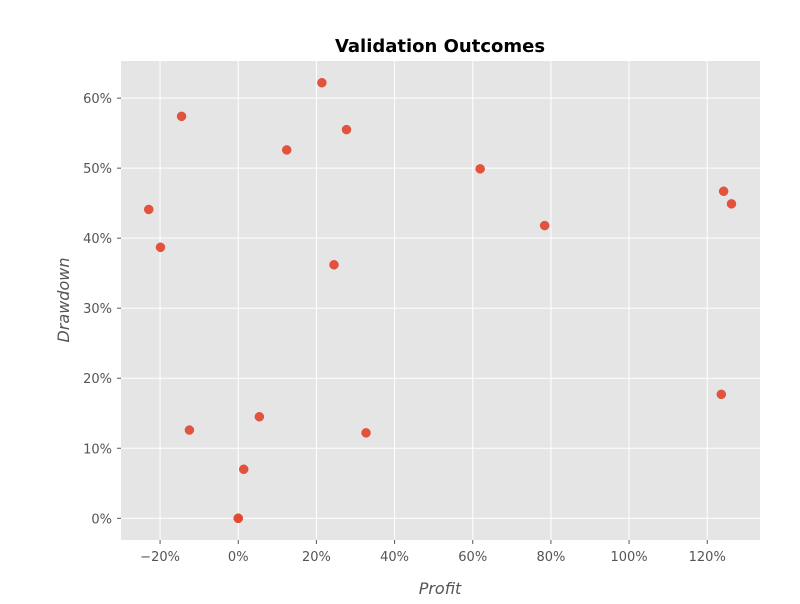  Describe the element at coordinates (63, 300) in the screenshot. I see `y-axis-label: Drawdown` at that location.